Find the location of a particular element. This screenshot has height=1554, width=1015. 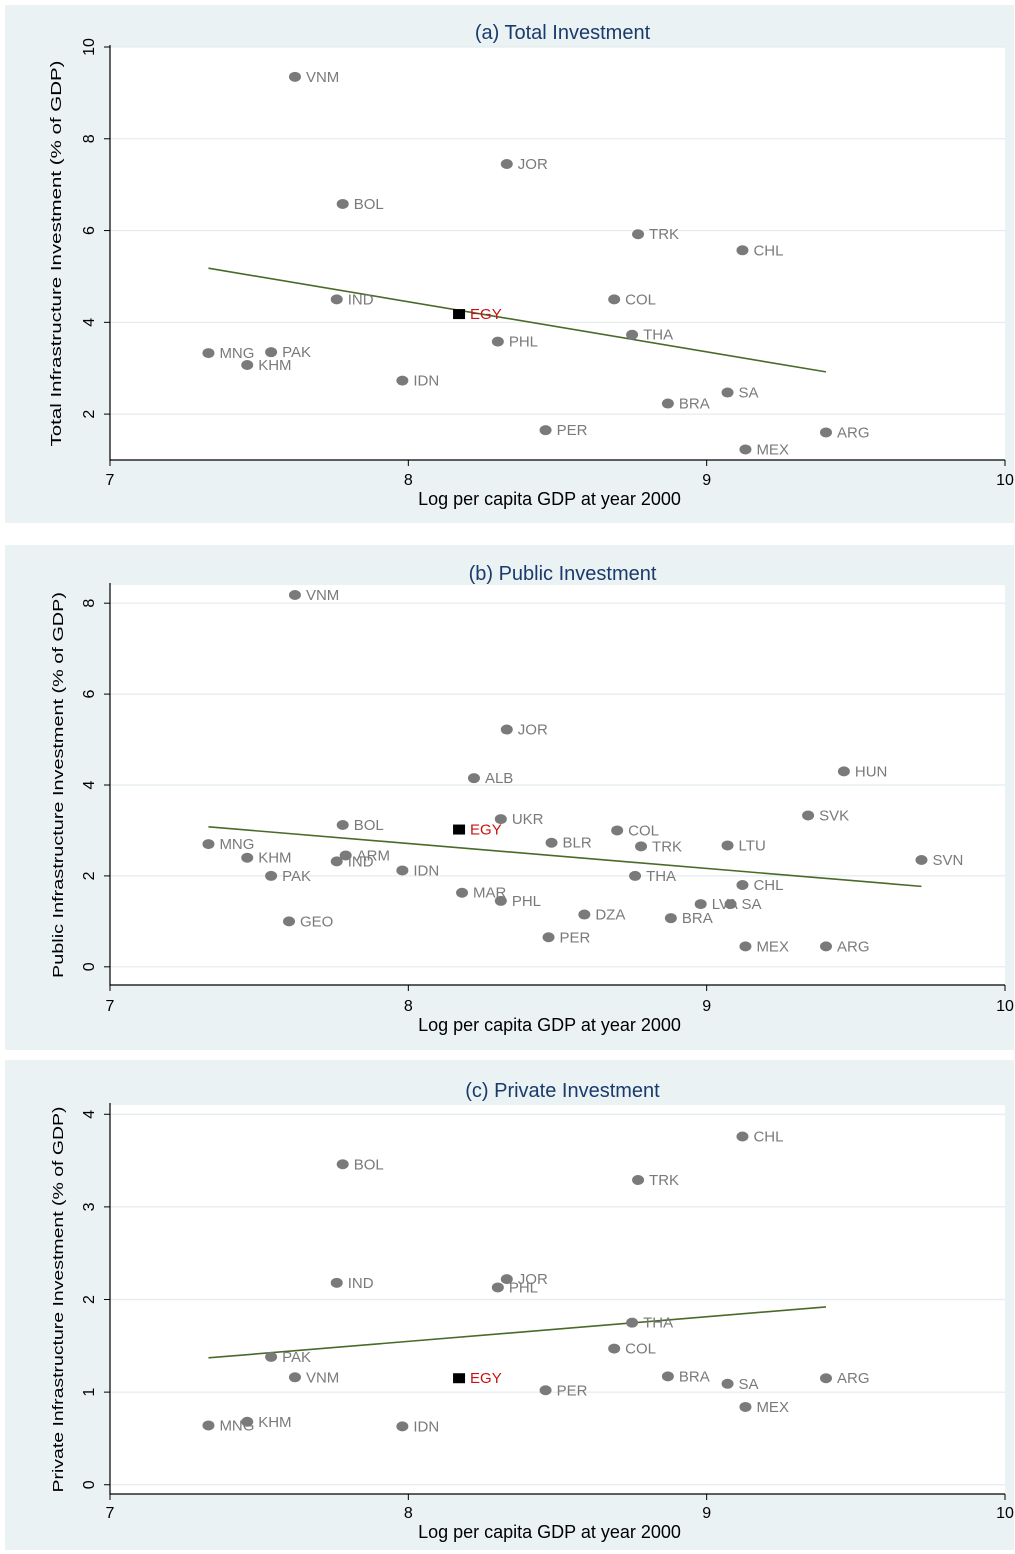

chart-3-point-label-idn: IDN is located at coordinates (426, 1426).